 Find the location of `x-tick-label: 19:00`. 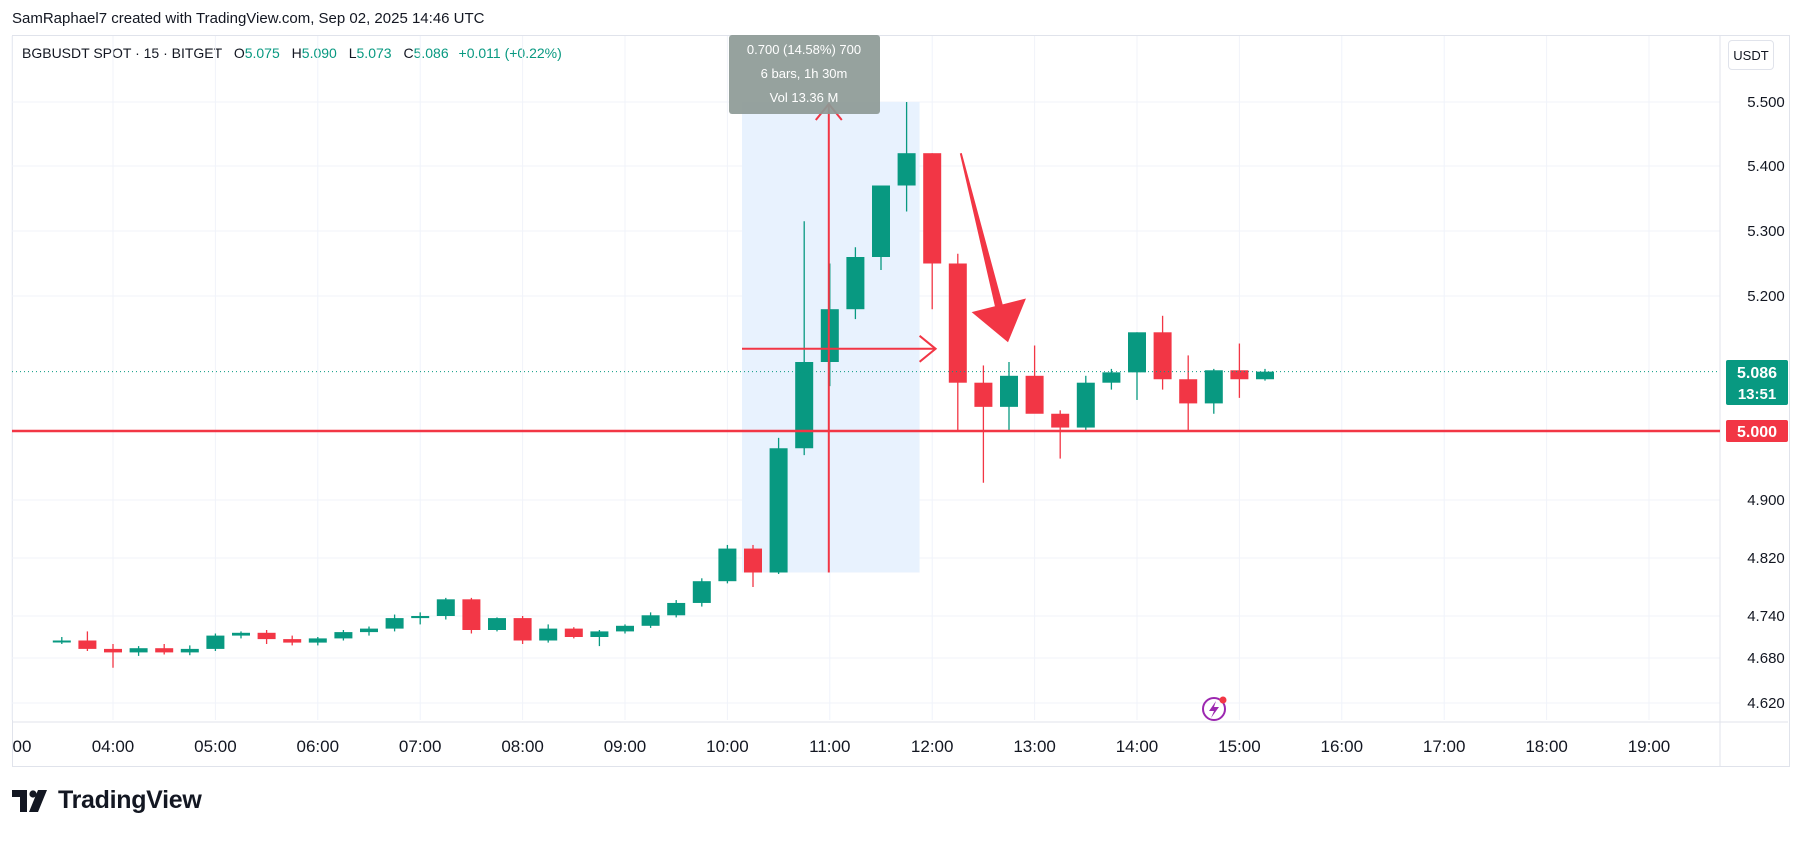

x-tick-label: 19:00 is located at coordinates (1649, 746).